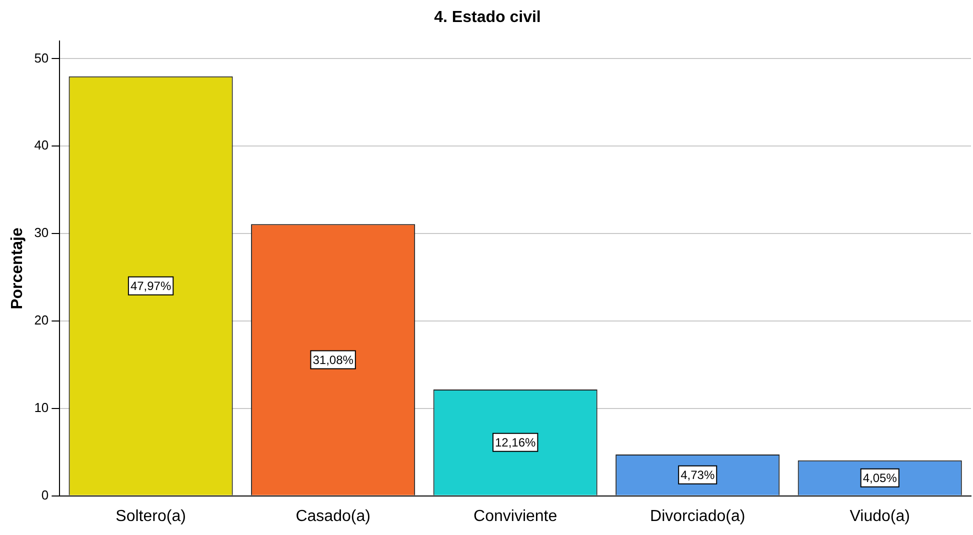  I want to click on y-tick-label: 30, so click(41, 232).